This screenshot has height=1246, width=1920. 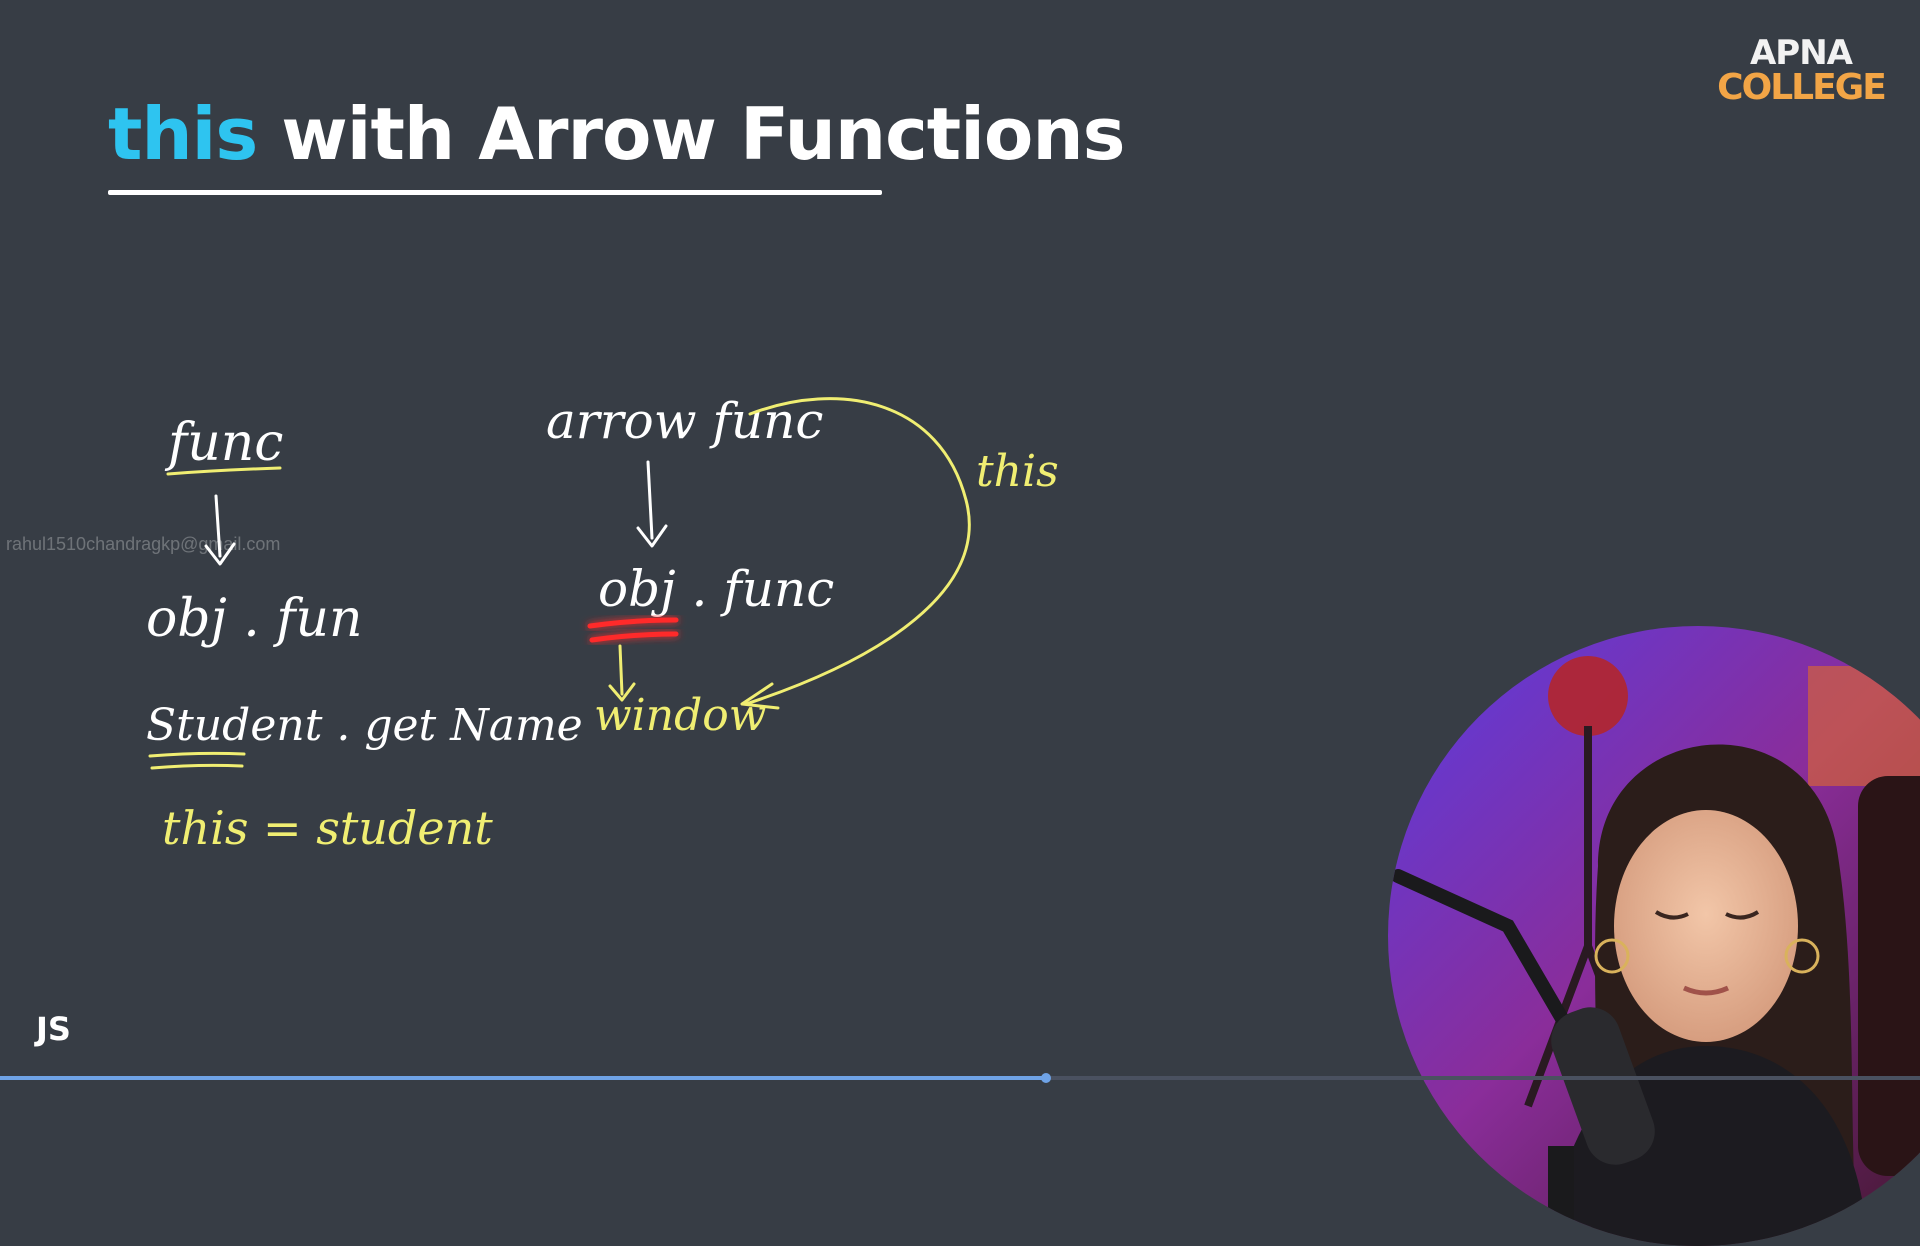 I want to click on down-arrow-left-head, so click(x=220, y=554).